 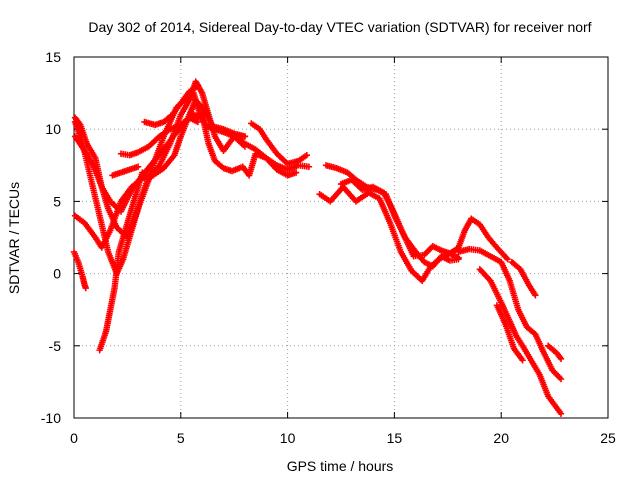 I want to click on y-tick-label: -10, so click(x=51, y=418).